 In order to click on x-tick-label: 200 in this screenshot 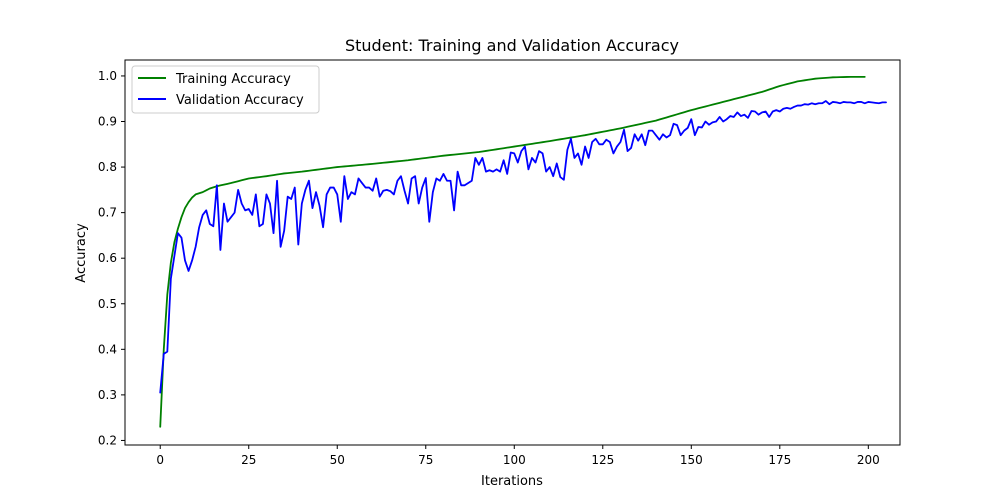, I will do `click(868, 460)`.